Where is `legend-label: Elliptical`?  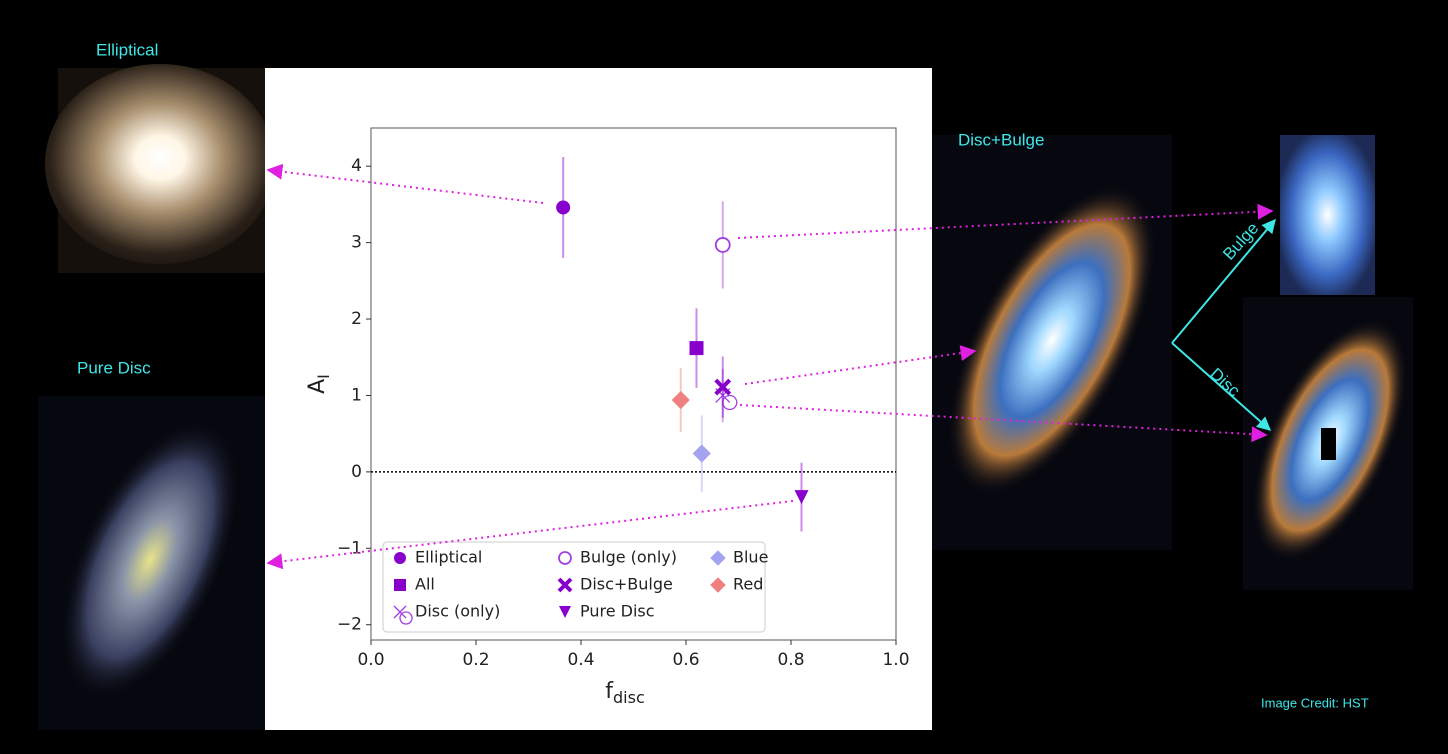 legend-label: Elliptical is located at coordinates (448, 557).